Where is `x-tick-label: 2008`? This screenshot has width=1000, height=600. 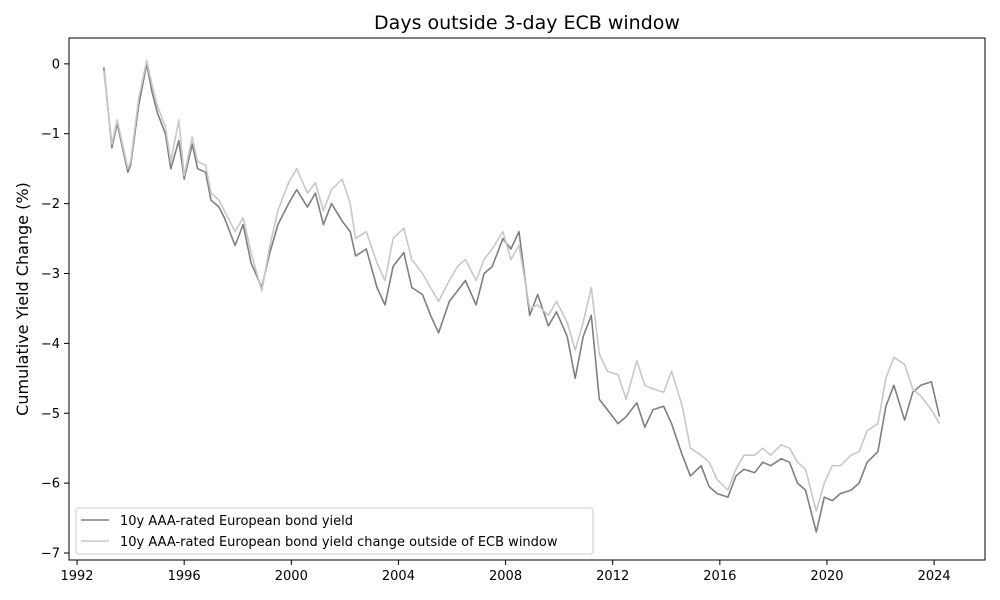 x-tick-label: 2008 is located at coordinates (505, 576).